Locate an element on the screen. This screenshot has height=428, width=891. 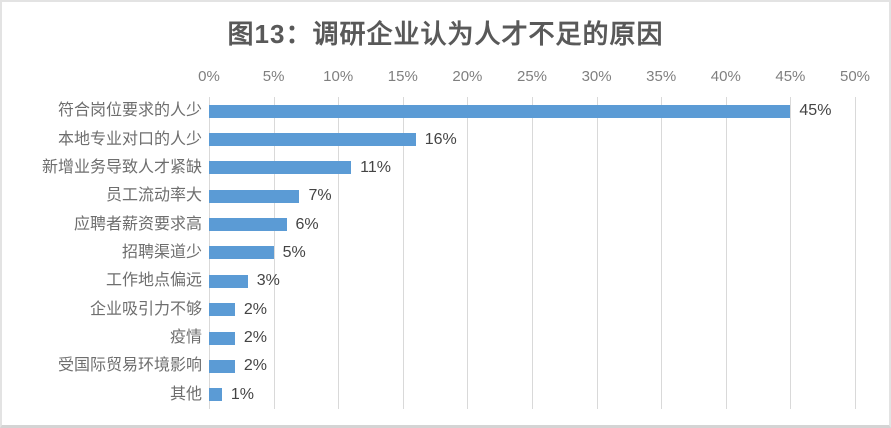
value-label: 6% is located at coordinates (307, 224).